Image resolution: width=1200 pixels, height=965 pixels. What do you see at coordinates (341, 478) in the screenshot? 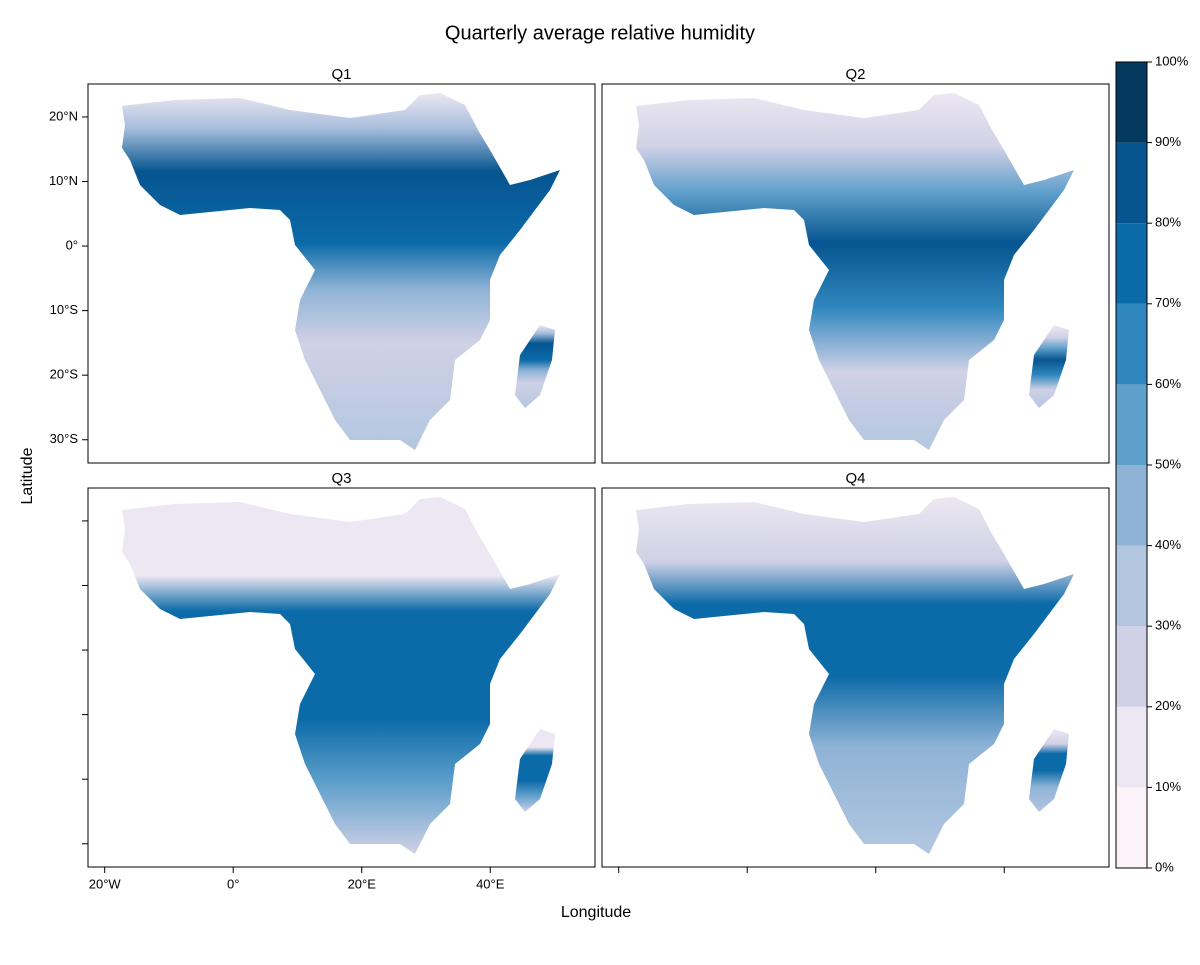
I see `panel-title: Q3` at bounding box center [341, 478].